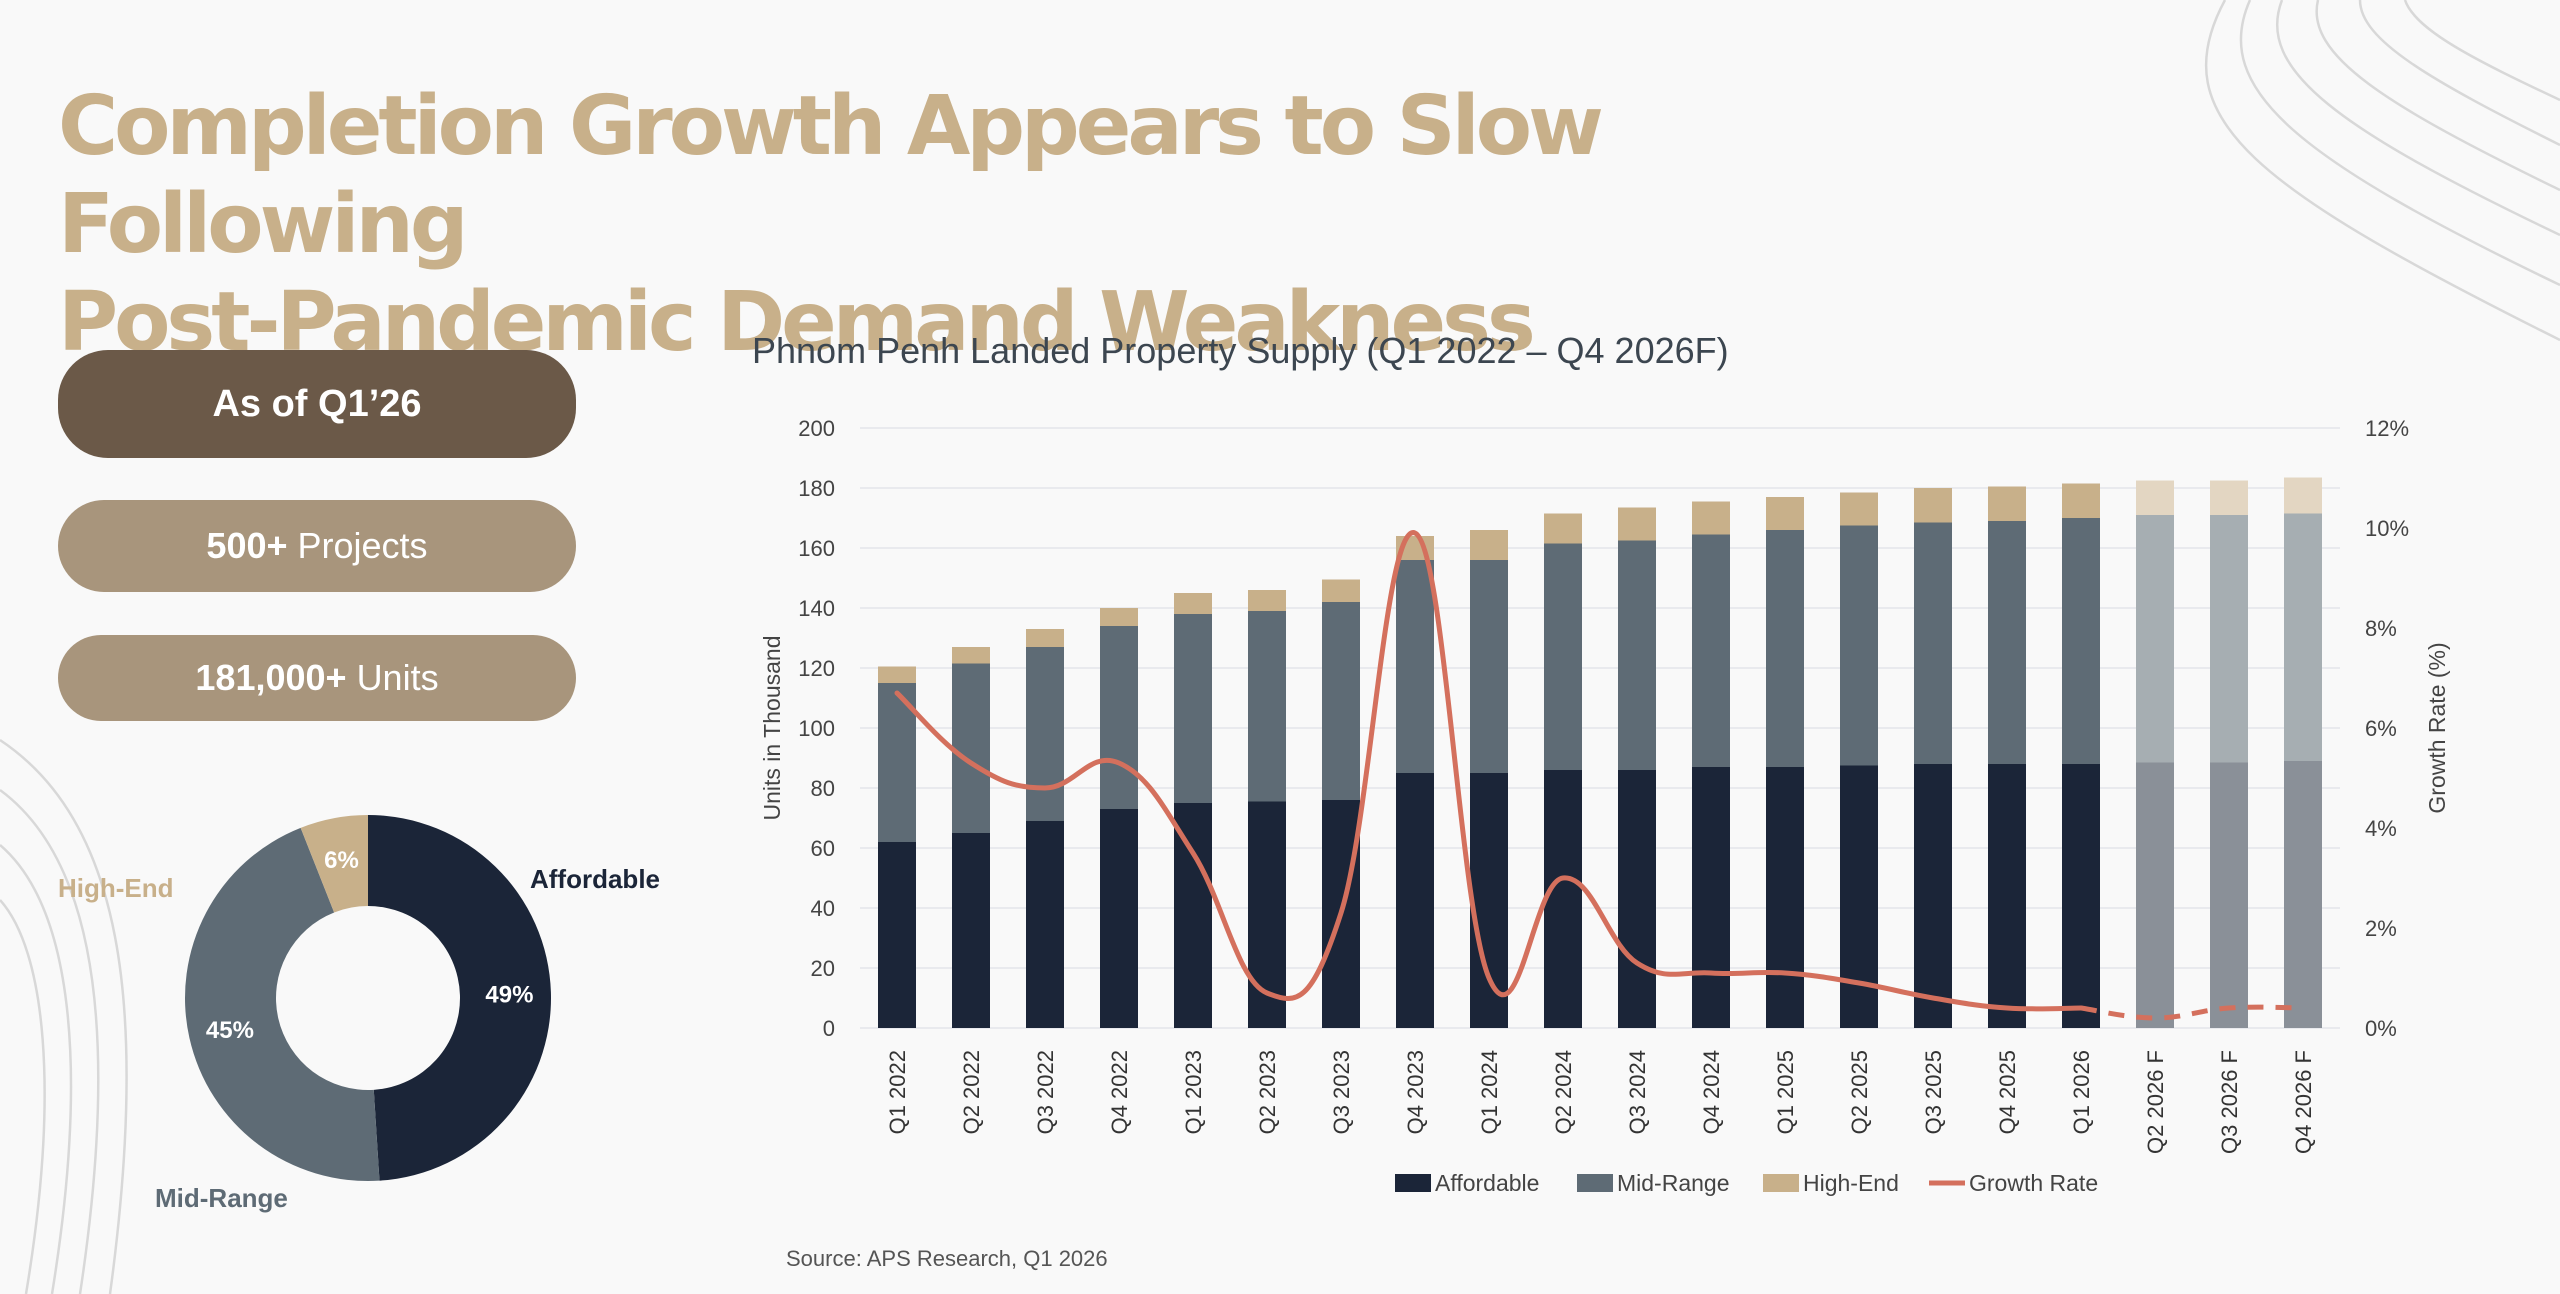  I want to click on y-axis-tick-label: 80, so click(823, 788).